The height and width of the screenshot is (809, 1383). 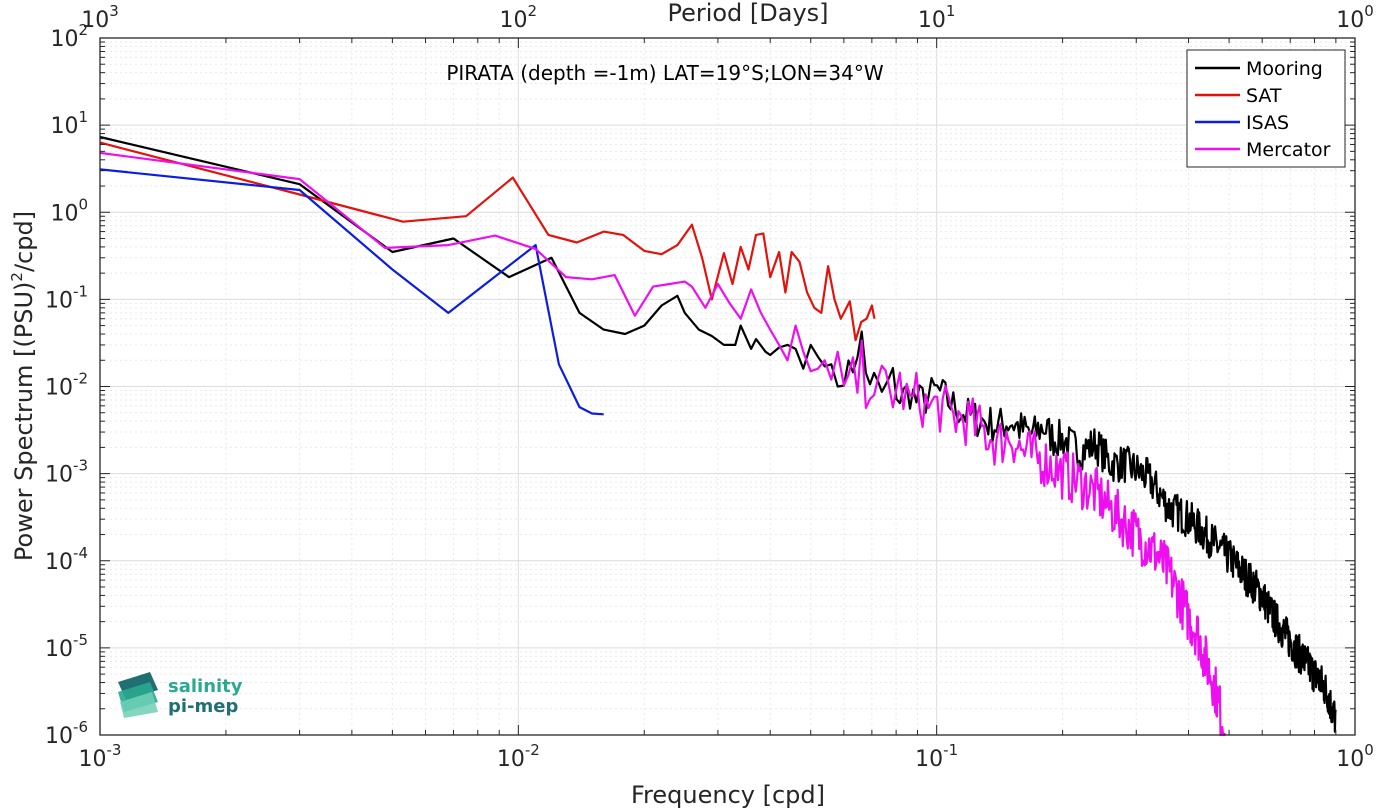 I want to click on y-tick-label: 10¹, so click(x=69, y=123).